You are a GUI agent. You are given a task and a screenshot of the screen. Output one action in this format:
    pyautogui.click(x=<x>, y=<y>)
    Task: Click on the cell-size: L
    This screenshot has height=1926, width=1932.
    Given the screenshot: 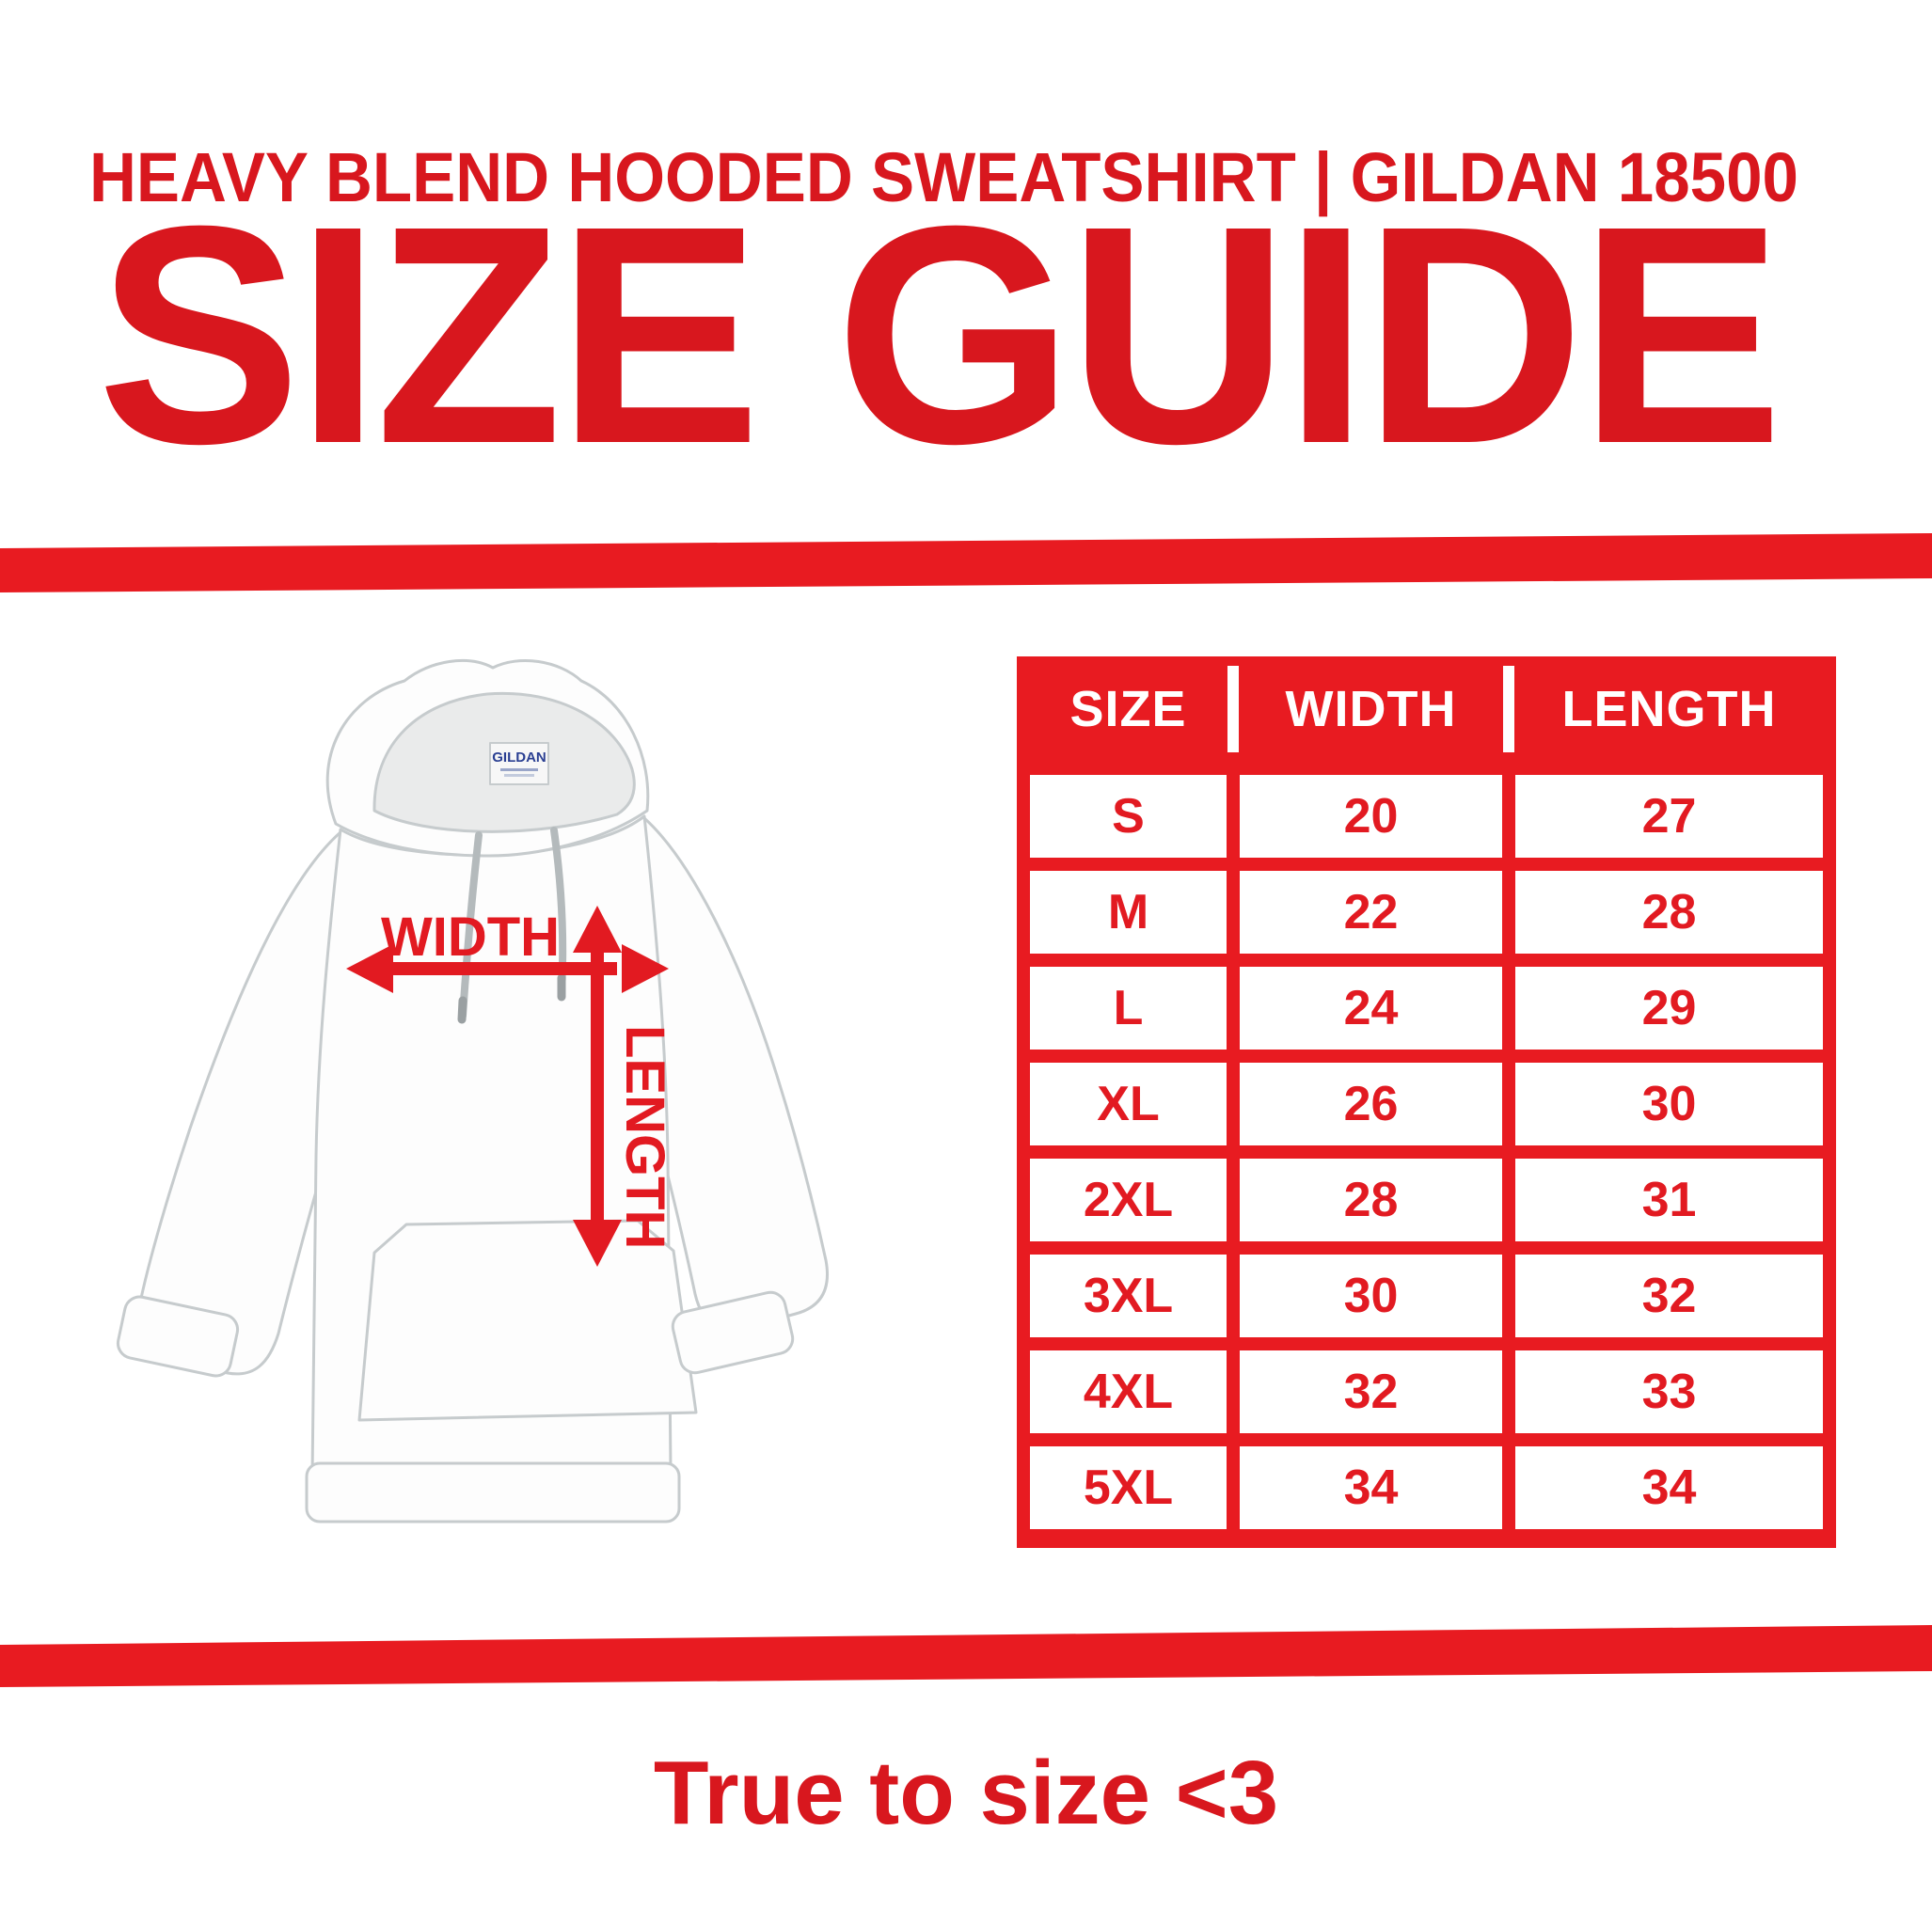 What is the action you would take?
    pyautogui.click(x=1128, y=1008)
    